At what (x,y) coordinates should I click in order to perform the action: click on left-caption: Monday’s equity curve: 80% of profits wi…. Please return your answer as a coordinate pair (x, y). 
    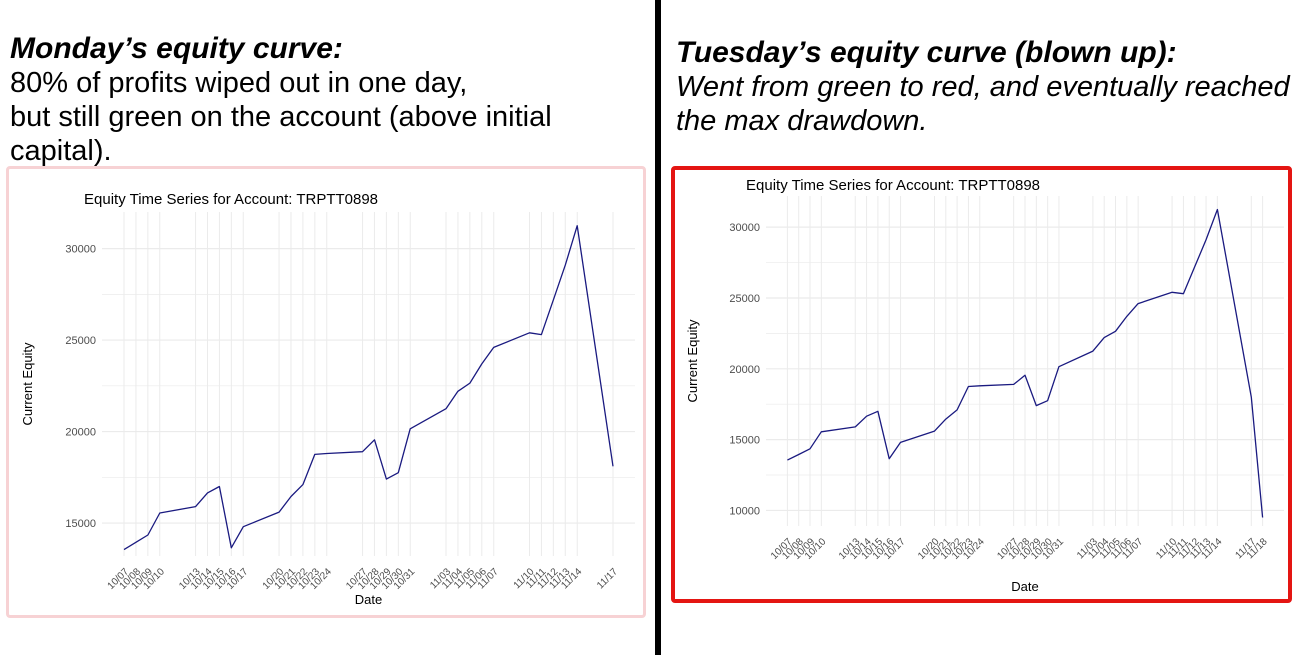
    Looking at the image, I should click on (330, 100).